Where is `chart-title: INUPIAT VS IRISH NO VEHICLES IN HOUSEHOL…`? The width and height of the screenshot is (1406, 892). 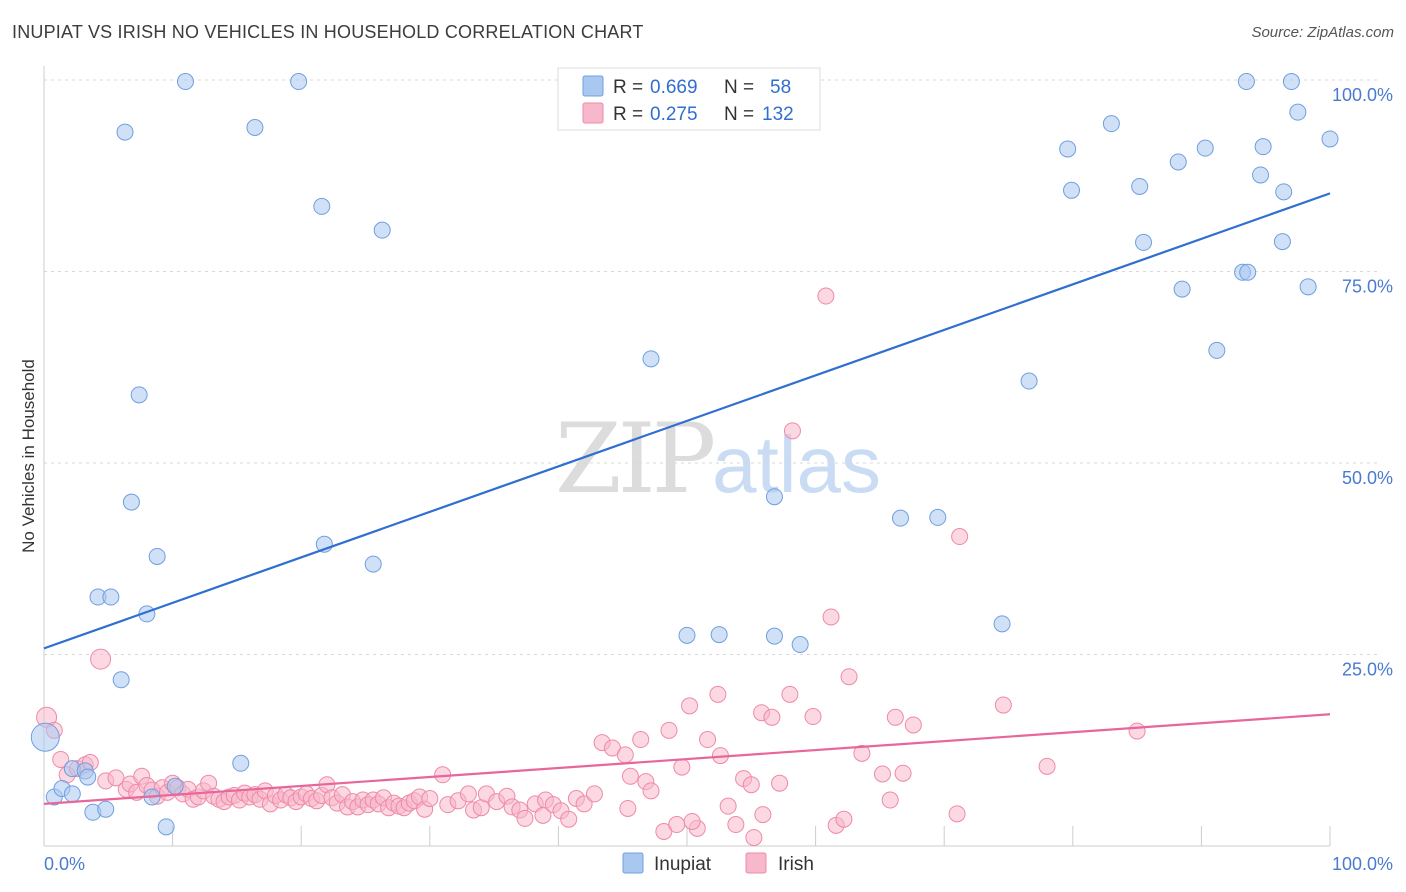
chart-title: INUPIAT VS IRISH NO VEHICLES IN HOUSEHOL… is located at coordinates (328, 32).